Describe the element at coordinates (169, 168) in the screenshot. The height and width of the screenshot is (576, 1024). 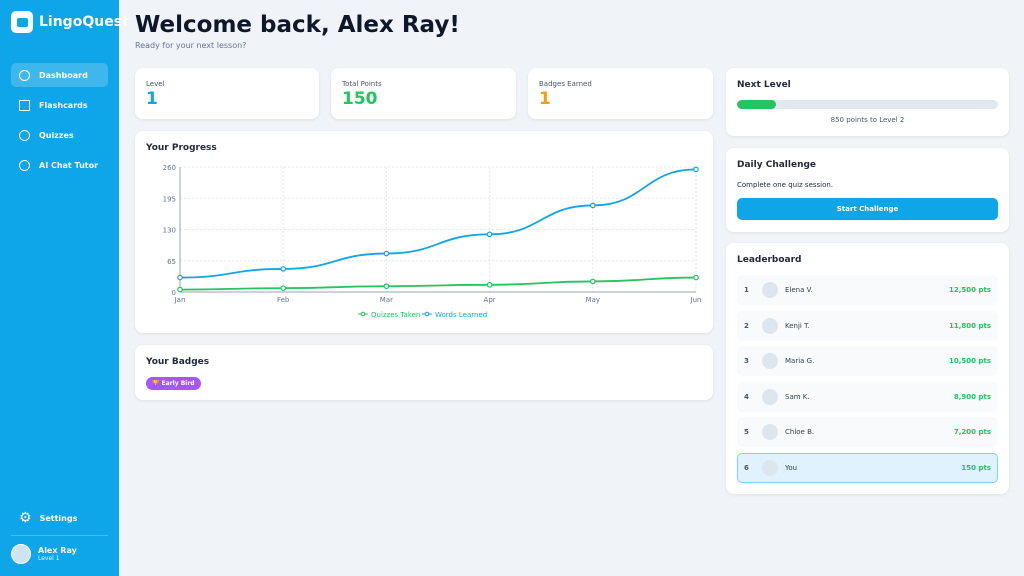
I see `y-tick-label: 260` at that location.